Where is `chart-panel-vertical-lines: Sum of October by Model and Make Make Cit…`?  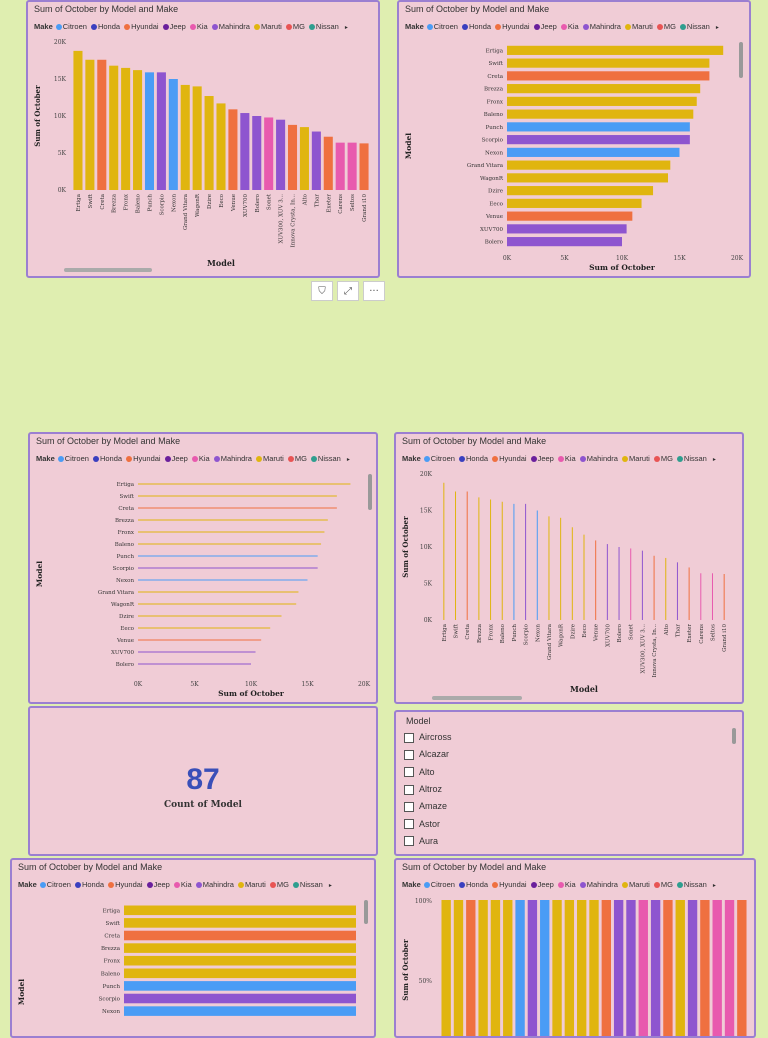 chart-panel-vertical-lines: Sum of October by Model and Make Make Cit… is located at coordinates (569, 568).